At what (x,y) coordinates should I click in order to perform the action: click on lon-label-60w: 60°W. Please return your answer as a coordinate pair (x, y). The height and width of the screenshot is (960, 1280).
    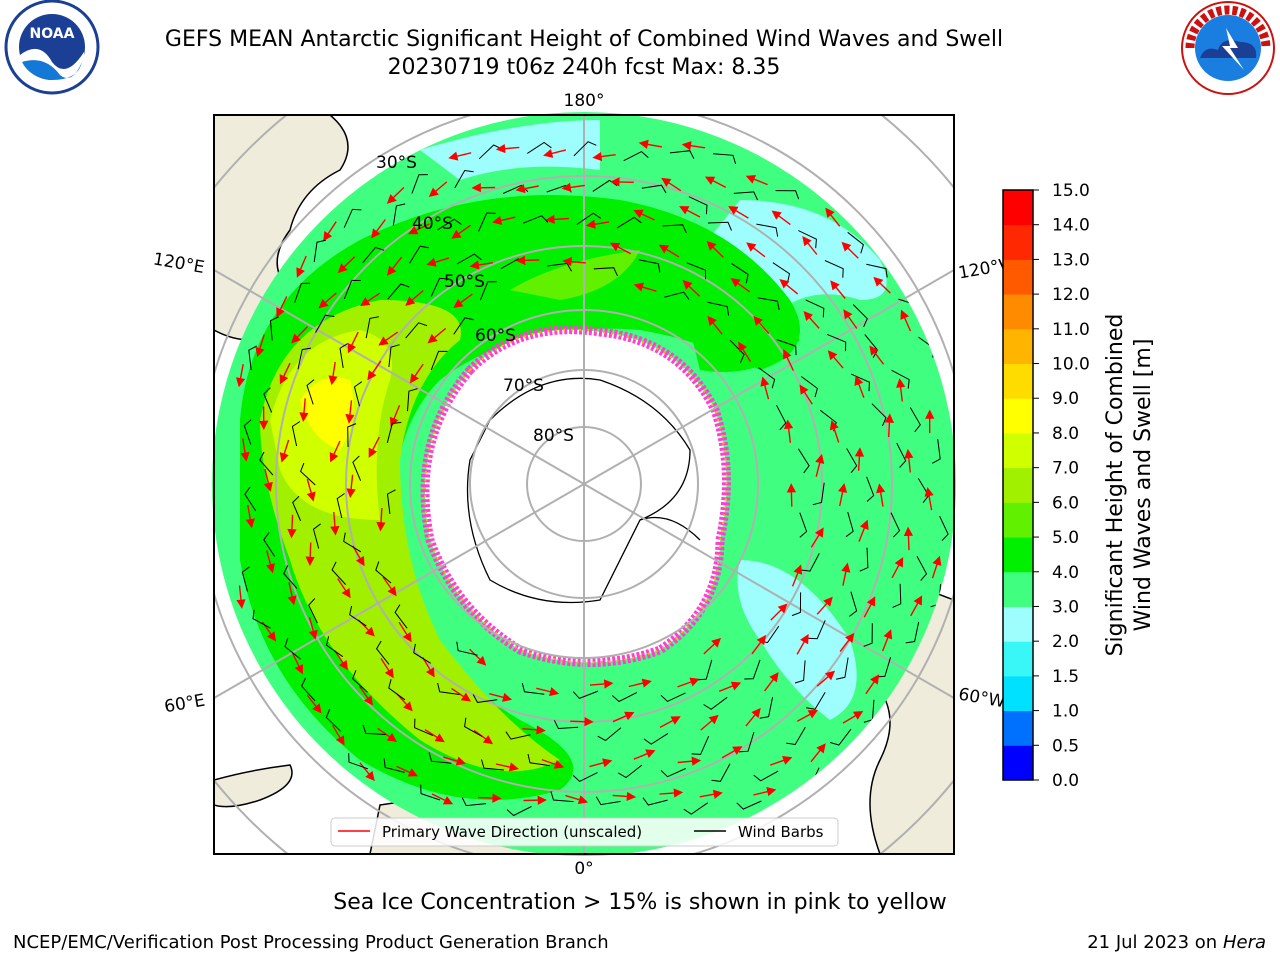
    Looking at the image, I should click on (982, 698).